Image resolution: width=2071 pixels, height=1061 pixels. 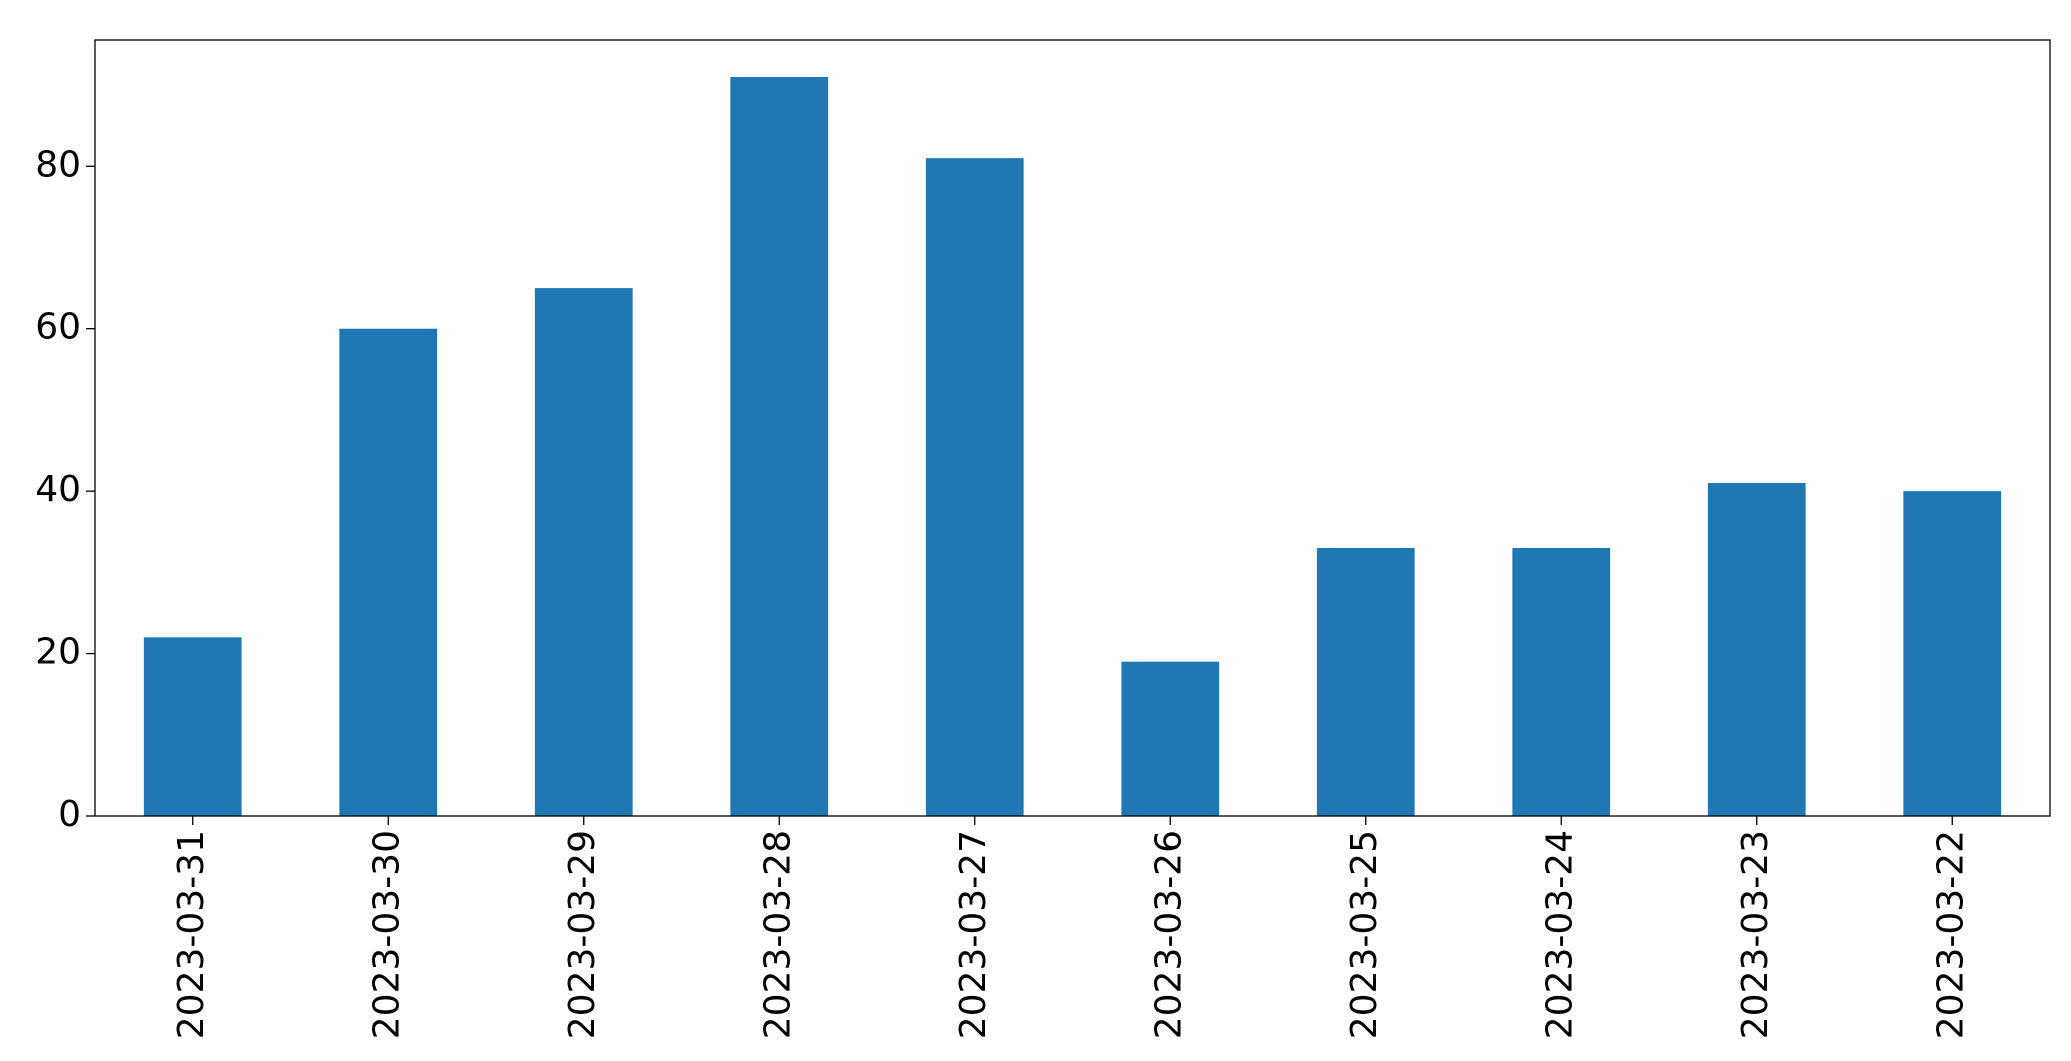 What do you see at coordinates (58, 164) in the screenshot?
I see `y-tick-label: 80` at bounding box center [58, 164].